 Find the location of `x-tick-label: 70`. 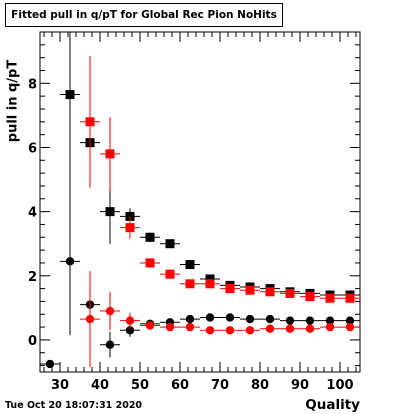

x-tick-label: 70 is located at coordinates (220, 385).